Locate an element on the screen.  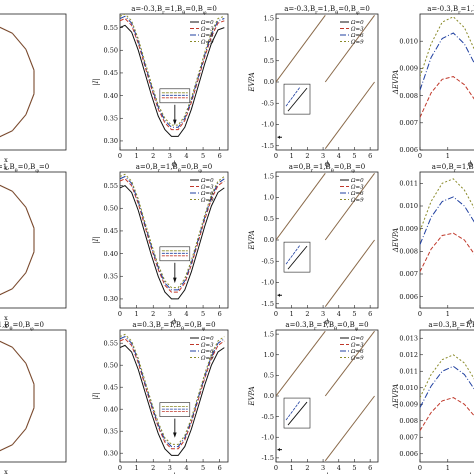
y-tick-label: 0.012 is located at coordinates (408, 355).